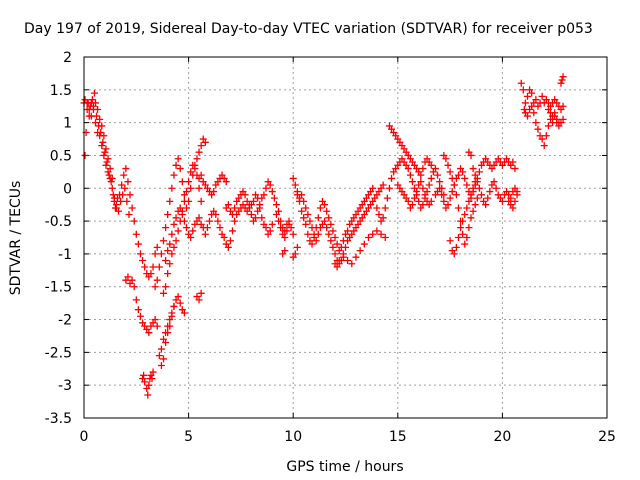  Describe the element at coordinates (58, 288) in the screenshot. I see `y-tick-label: -1.5` at that location.